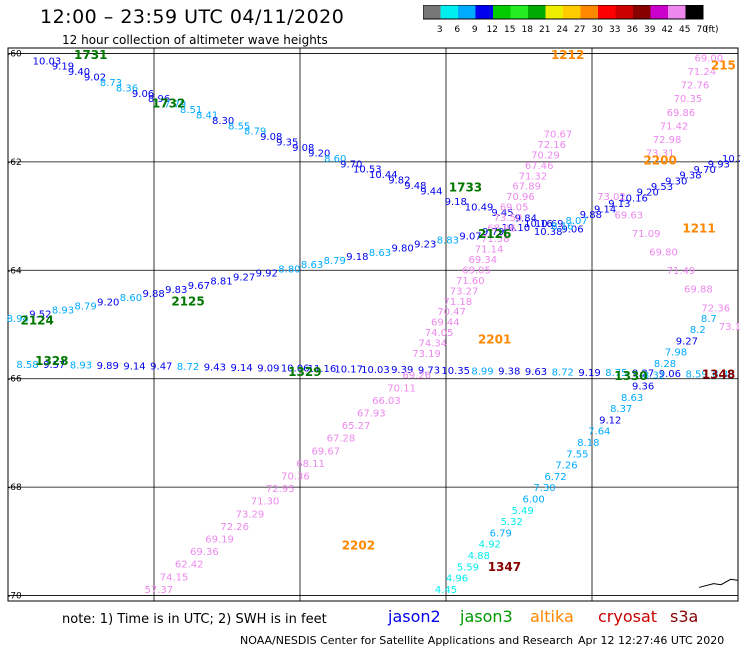 This screenshot has height=650, width=740. What do you see at coordinates (599, 432) in the screenshot?
I see `wave-height-value: 7.64` at bounding box center [599, 432].